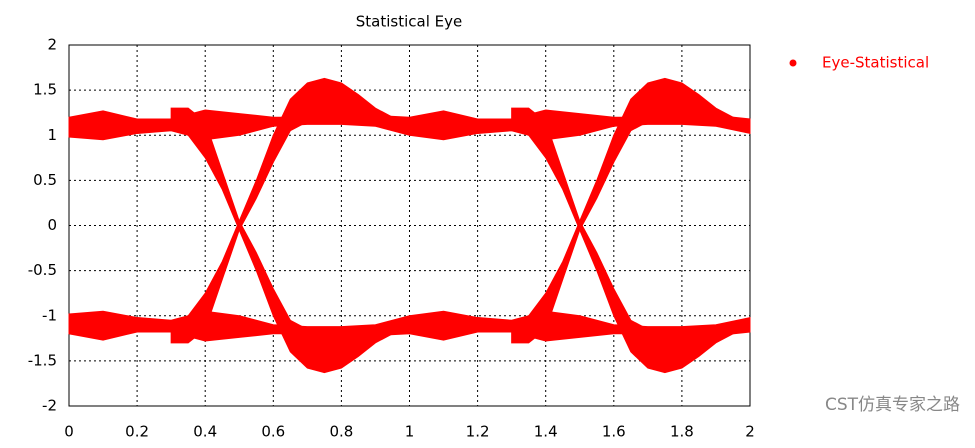 Image resolution: width=975 pixels, height=448 pixels. Describe the element at coordinates (478, 432) in the screenshot. I see `x-tick-label: 1.2` at that location.